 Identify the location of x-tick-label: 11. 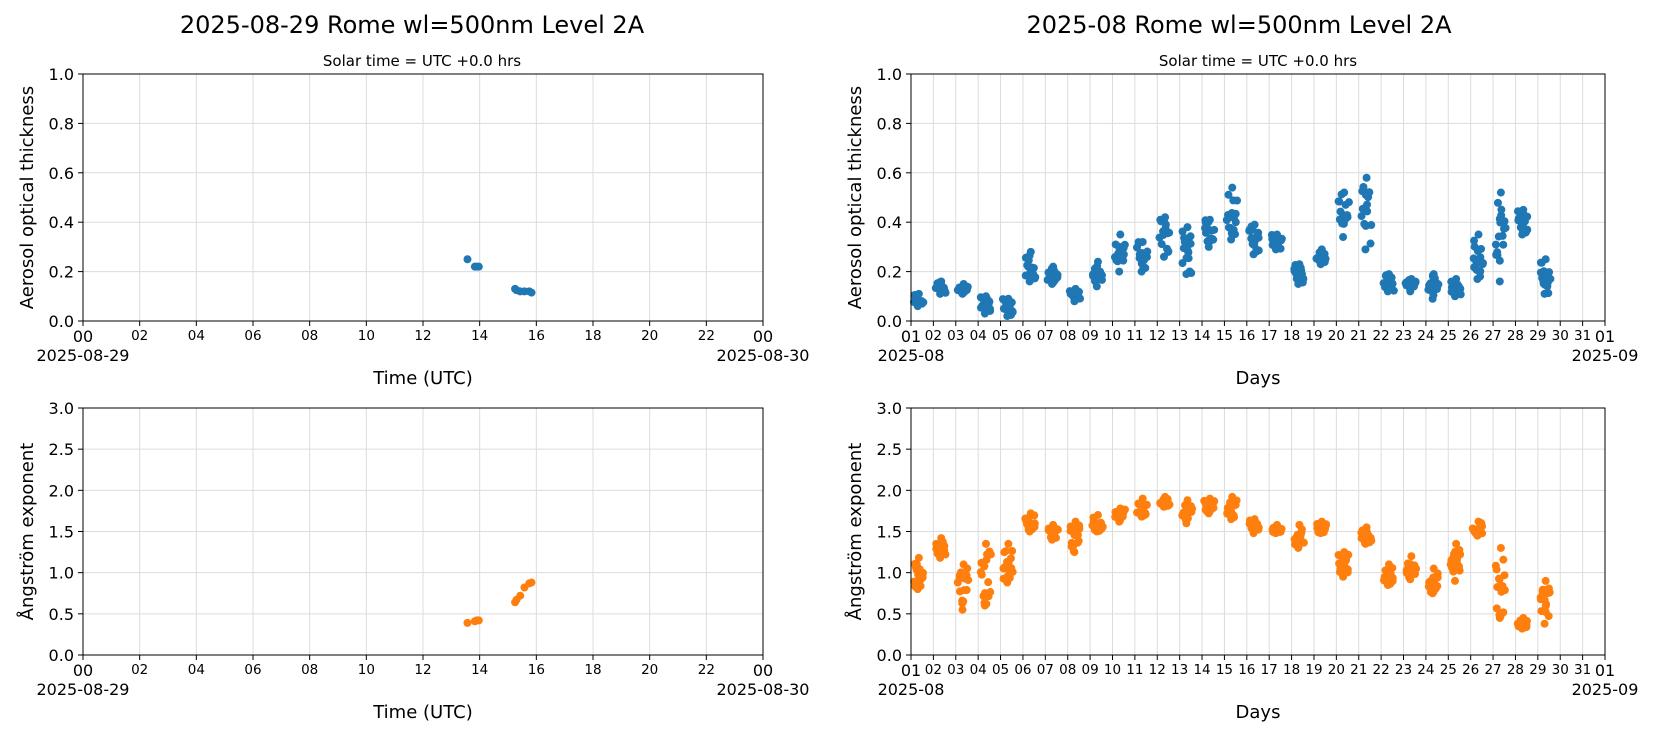
(1134, 670).